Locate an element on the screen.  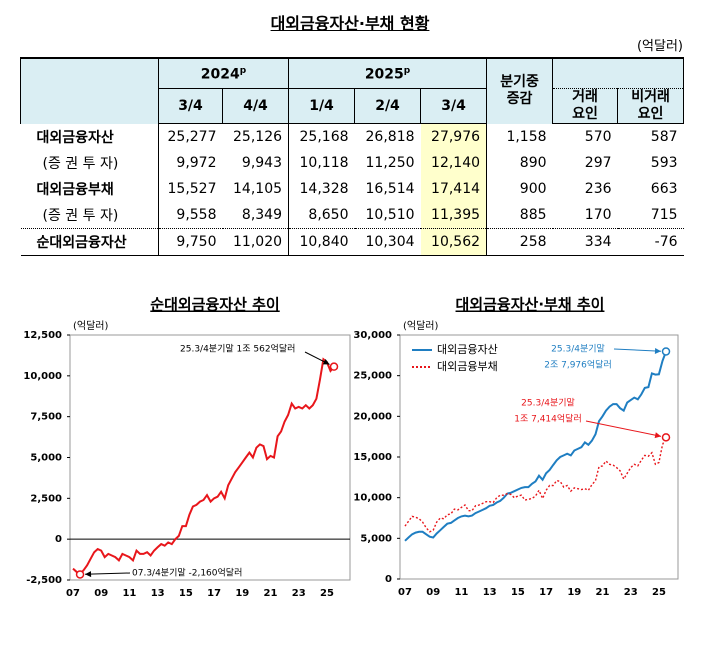
cell-value: 17,414 is located at coordinates (453, 189).